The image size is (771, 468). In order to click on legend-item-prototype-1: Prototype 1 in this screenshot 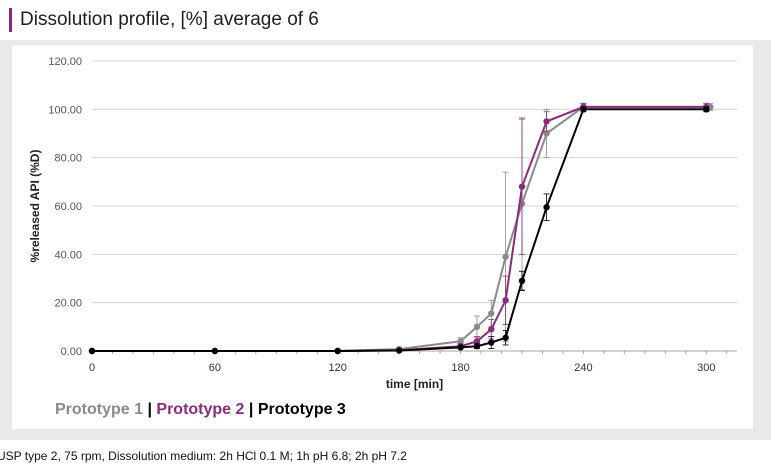, I will do `click(99, 409)`.